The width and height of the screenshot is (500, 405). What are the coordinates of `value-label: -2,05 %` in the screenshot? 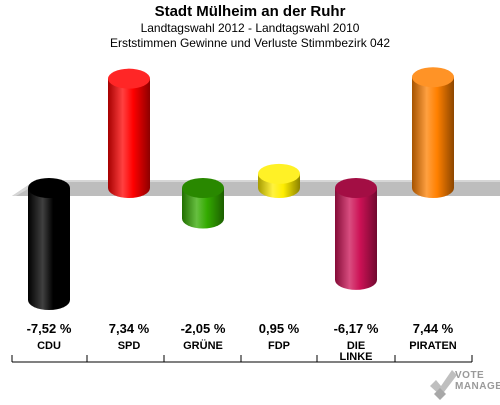 It's located at (203, 328).